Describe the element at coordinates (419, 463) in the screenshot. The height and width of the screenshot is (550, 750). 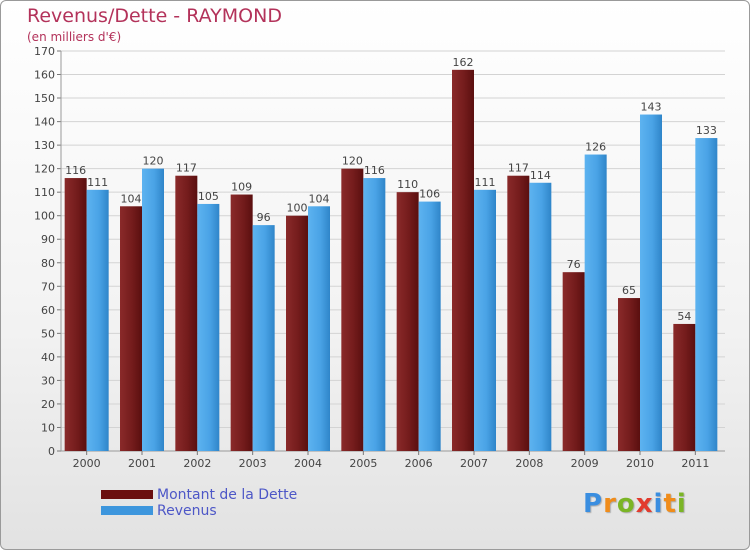
I see `x-tick-label: 2006` at that location.